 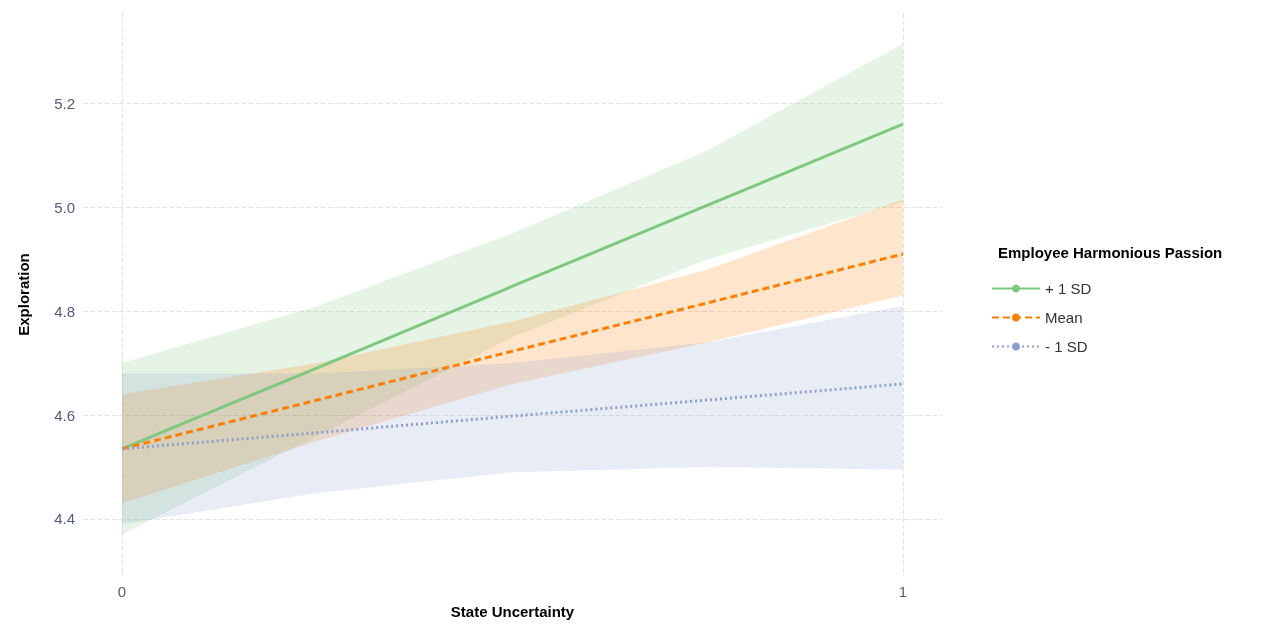 What do you see at coordinates (64, 103) in the screenshot?
I see `y-tick-label: 5.2` at bounding box center [64, 103].